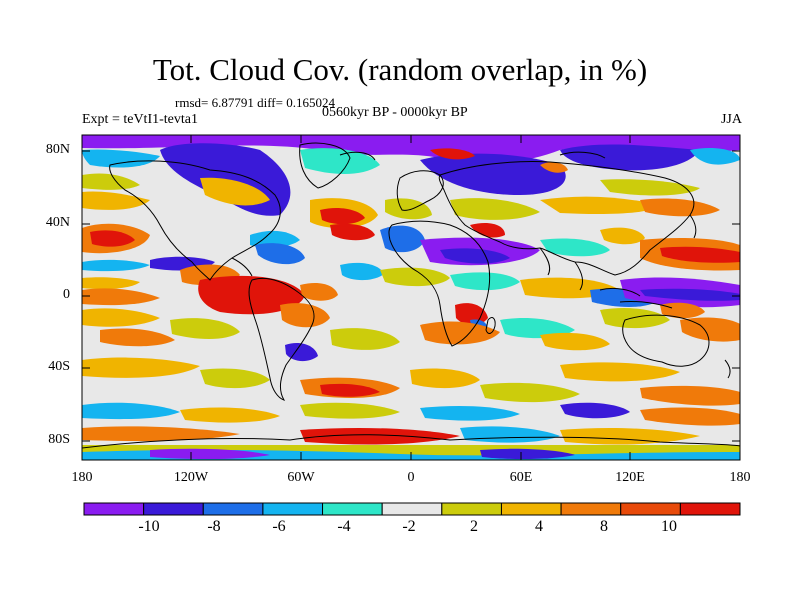 Image resolution: width=800 pixels, height=600 pixels. I want to click on colorbar-label: 8, so click(604, 526).